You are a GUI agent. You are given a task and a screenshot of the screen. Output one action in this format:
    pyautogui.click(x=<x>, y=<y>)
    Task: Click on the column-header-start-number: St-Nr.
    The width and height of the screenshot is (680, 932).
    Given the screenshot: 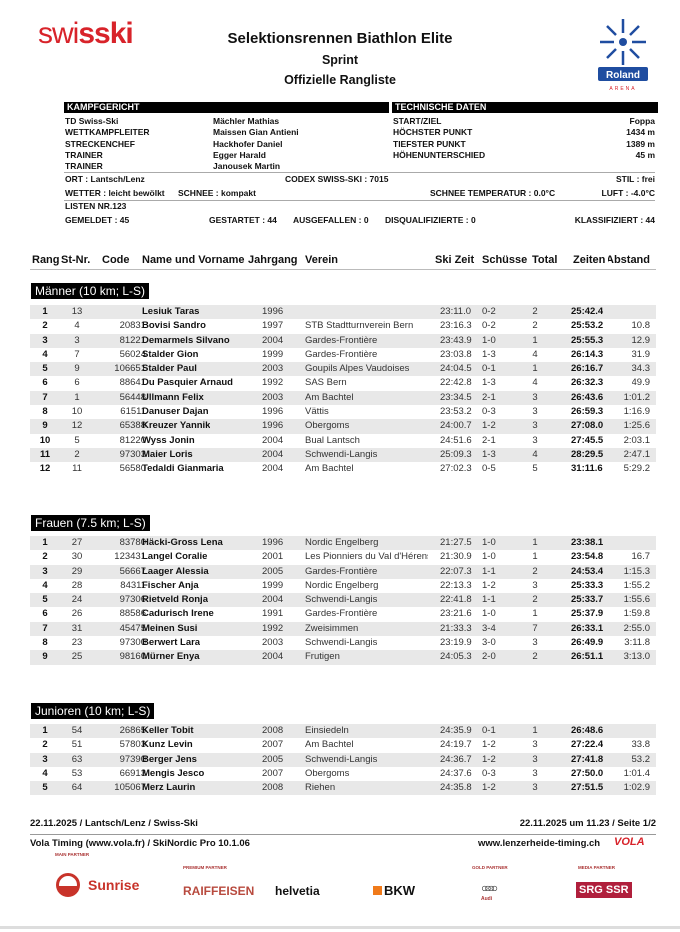 What is the action you would take?
    pyautogui.click(x=76, y=260)
    